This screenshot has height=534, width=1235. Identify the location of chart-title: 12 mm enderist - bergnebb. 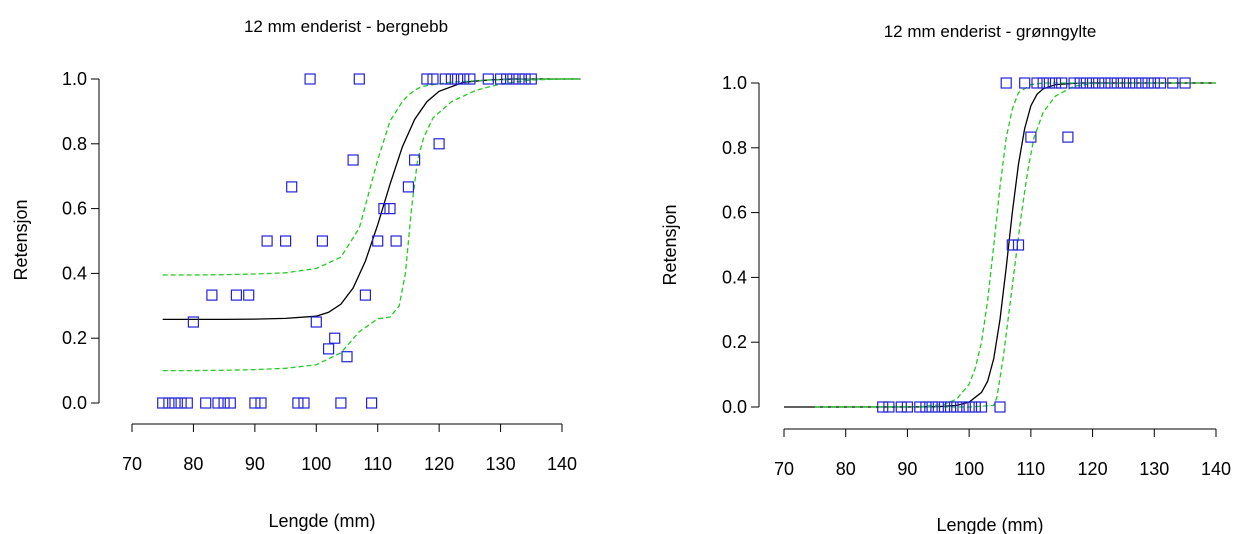
(346, 26).